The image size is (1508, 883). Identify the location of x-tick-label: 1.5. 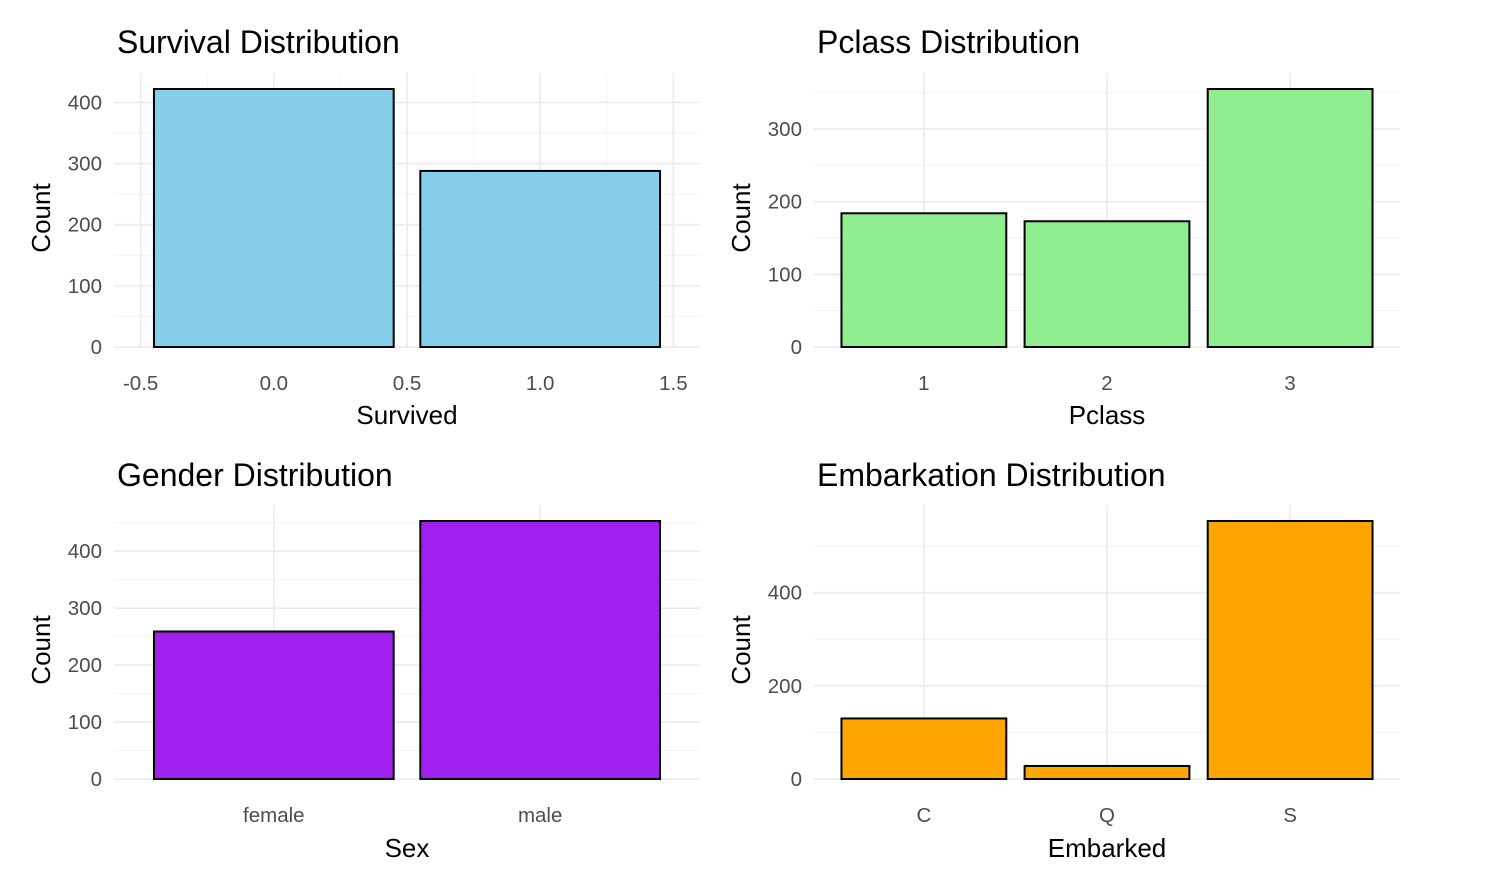
(673, 383).